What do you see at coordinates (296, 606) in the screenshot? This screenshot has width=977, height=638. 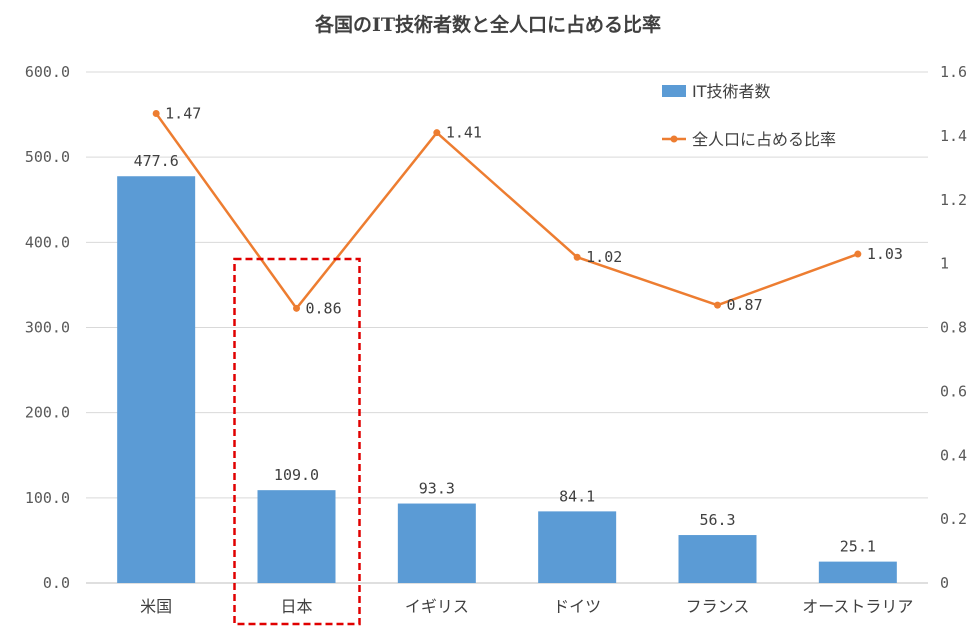 I see `category-label: 日本` at bounding box center [296, 606].